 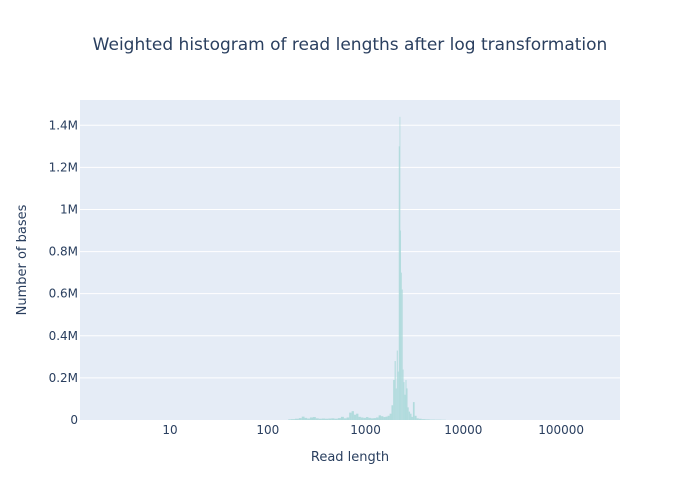 I want to click on x-tick-label: 10, so click(x=169, y=430).